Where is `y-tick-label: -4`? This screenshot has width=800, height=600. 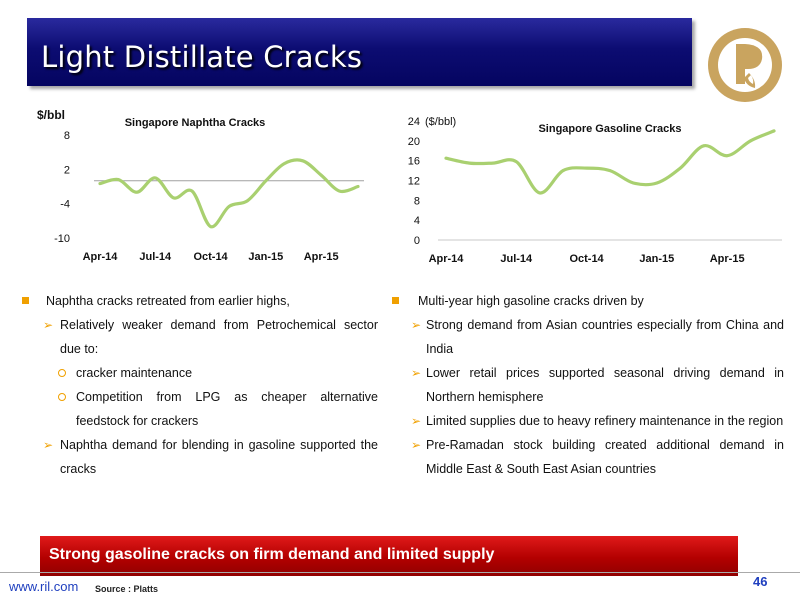 y-tick-label: -4 is located at coordinates (65, 205).